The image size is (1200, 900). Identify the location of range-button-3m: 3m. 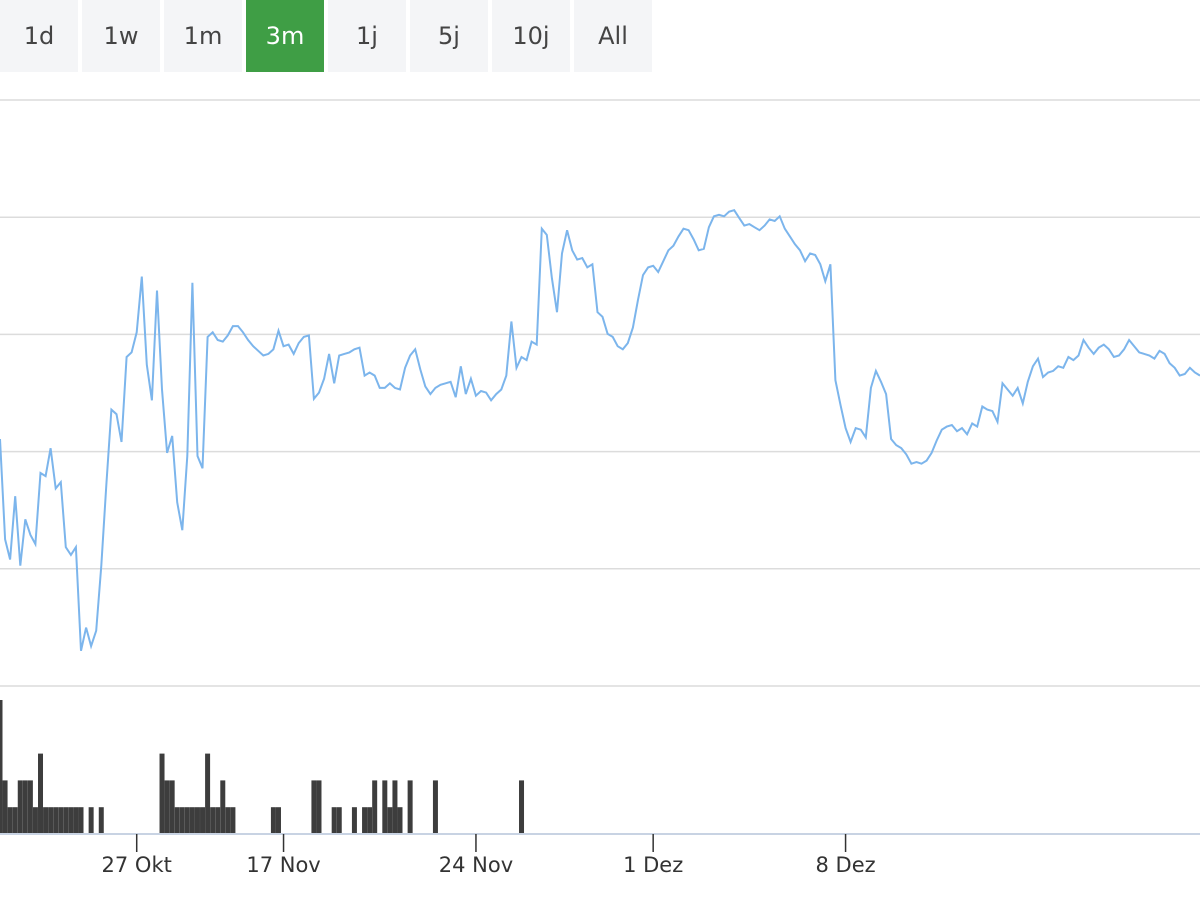
(285, 36).